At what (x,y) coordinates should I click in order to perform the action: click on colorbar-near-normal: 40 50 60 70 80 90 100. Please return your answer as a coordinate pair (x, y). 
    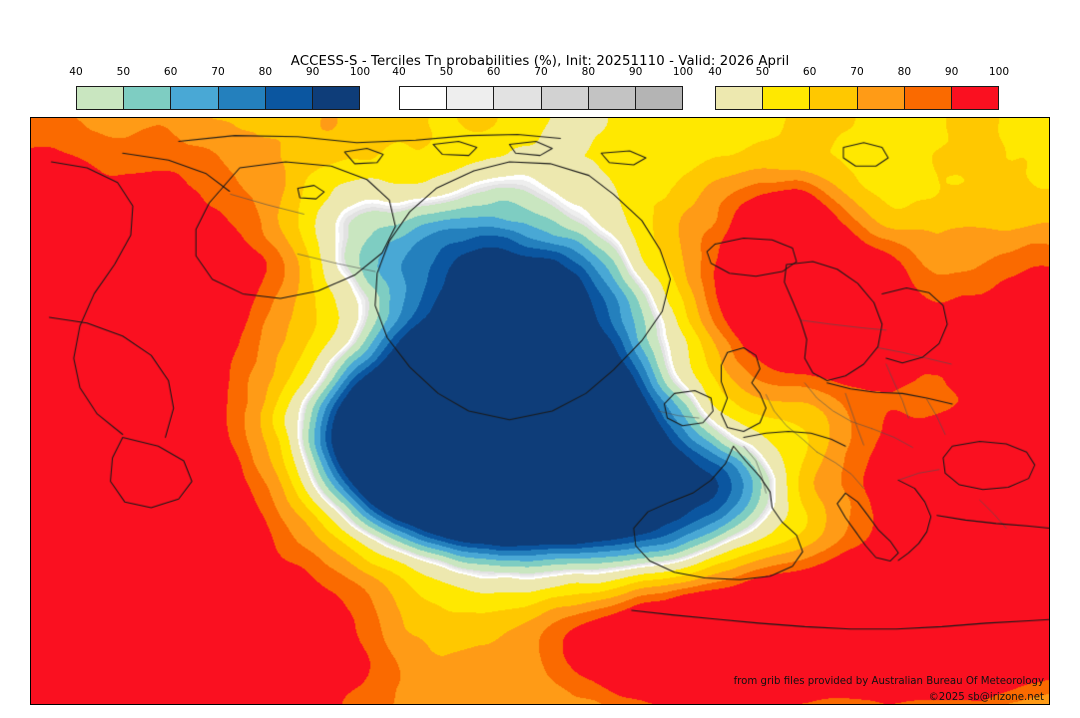
    Looking at the image, I should click on (542, 89).